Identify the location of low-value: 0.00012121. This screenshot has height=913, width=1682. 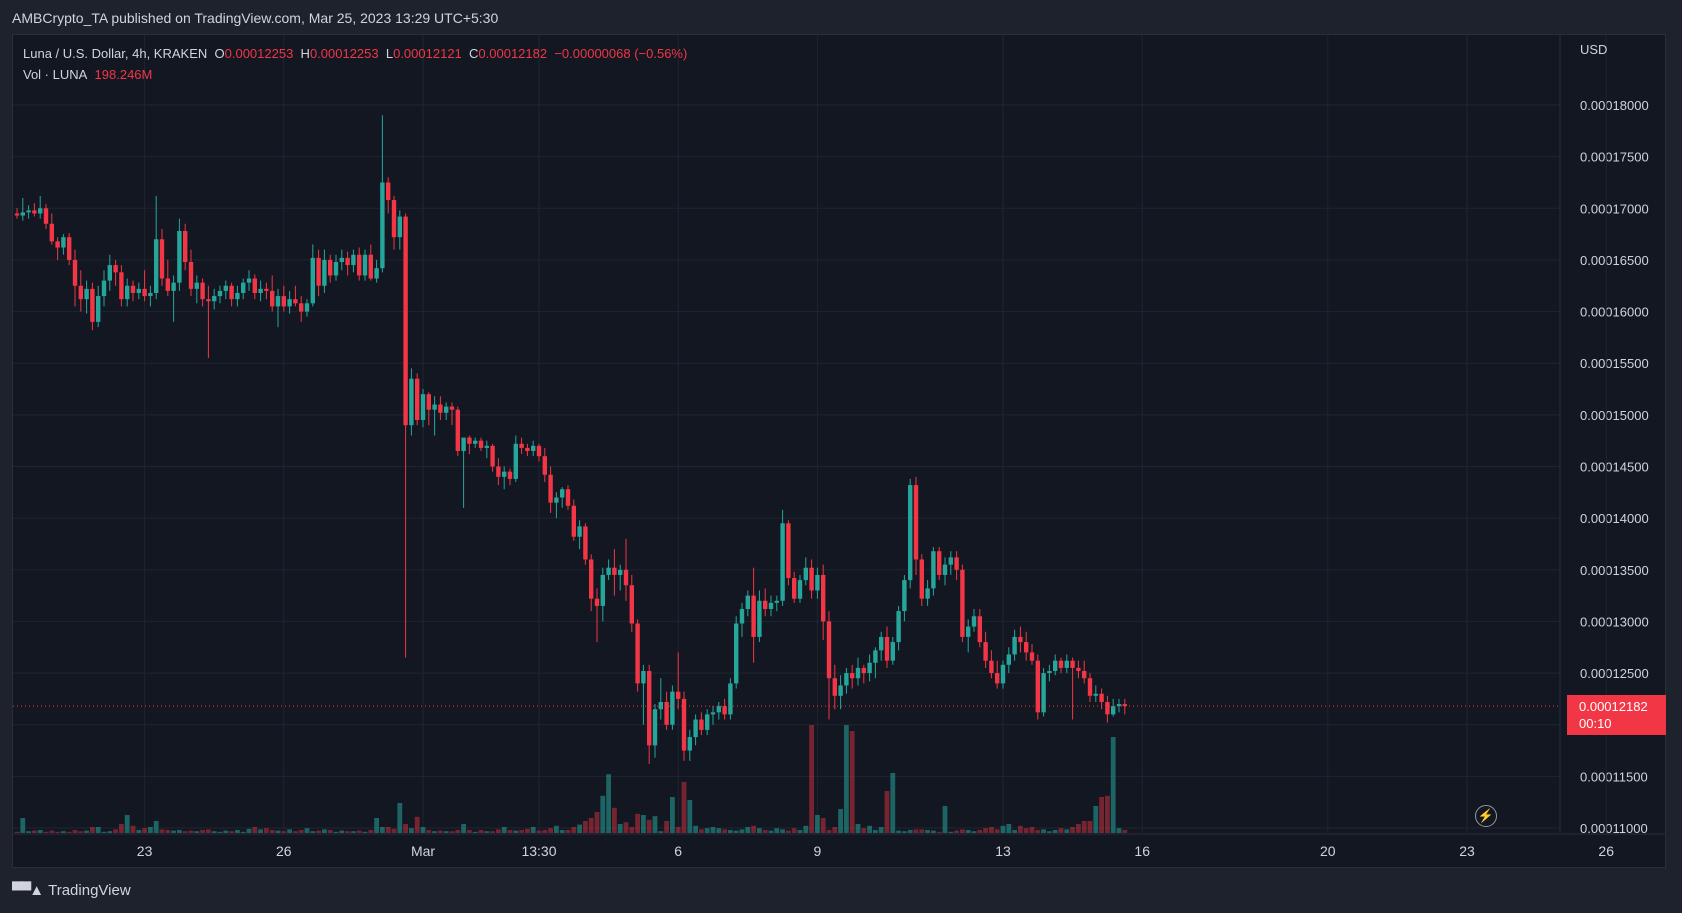
(427, 53).